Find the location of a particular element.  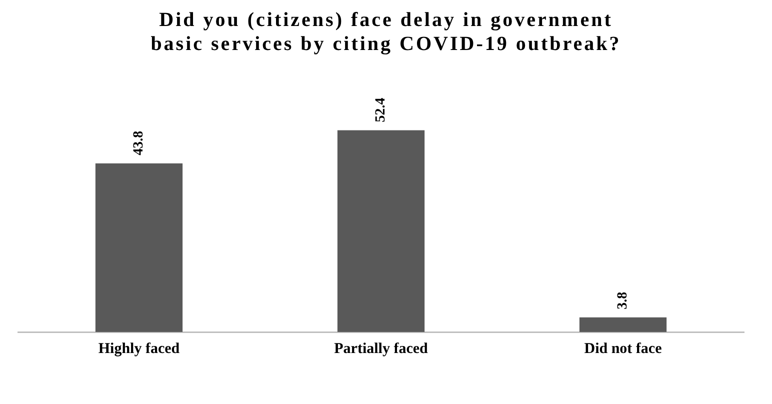

chart-title: Did you (citizens) face delay in government basic services by citing COVID-19 outbreak? is located at coordinates (386, 32).